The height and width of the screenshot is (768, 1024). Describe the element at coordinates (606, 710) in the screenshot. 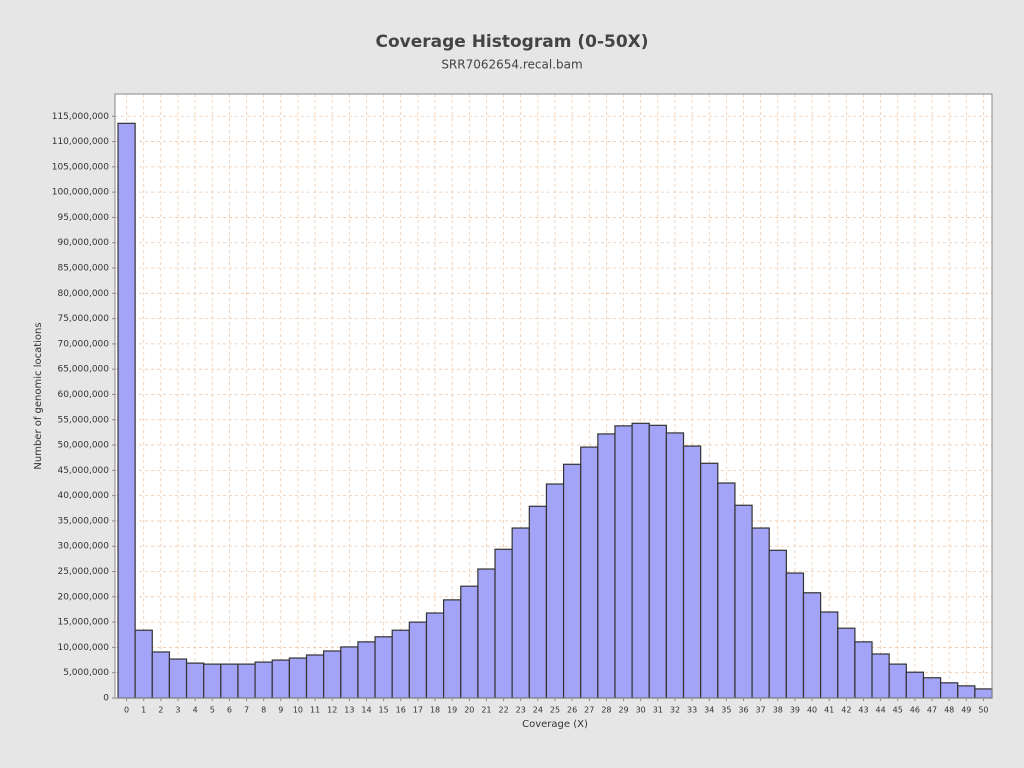

I see `x-tick-label: 28` at that location.